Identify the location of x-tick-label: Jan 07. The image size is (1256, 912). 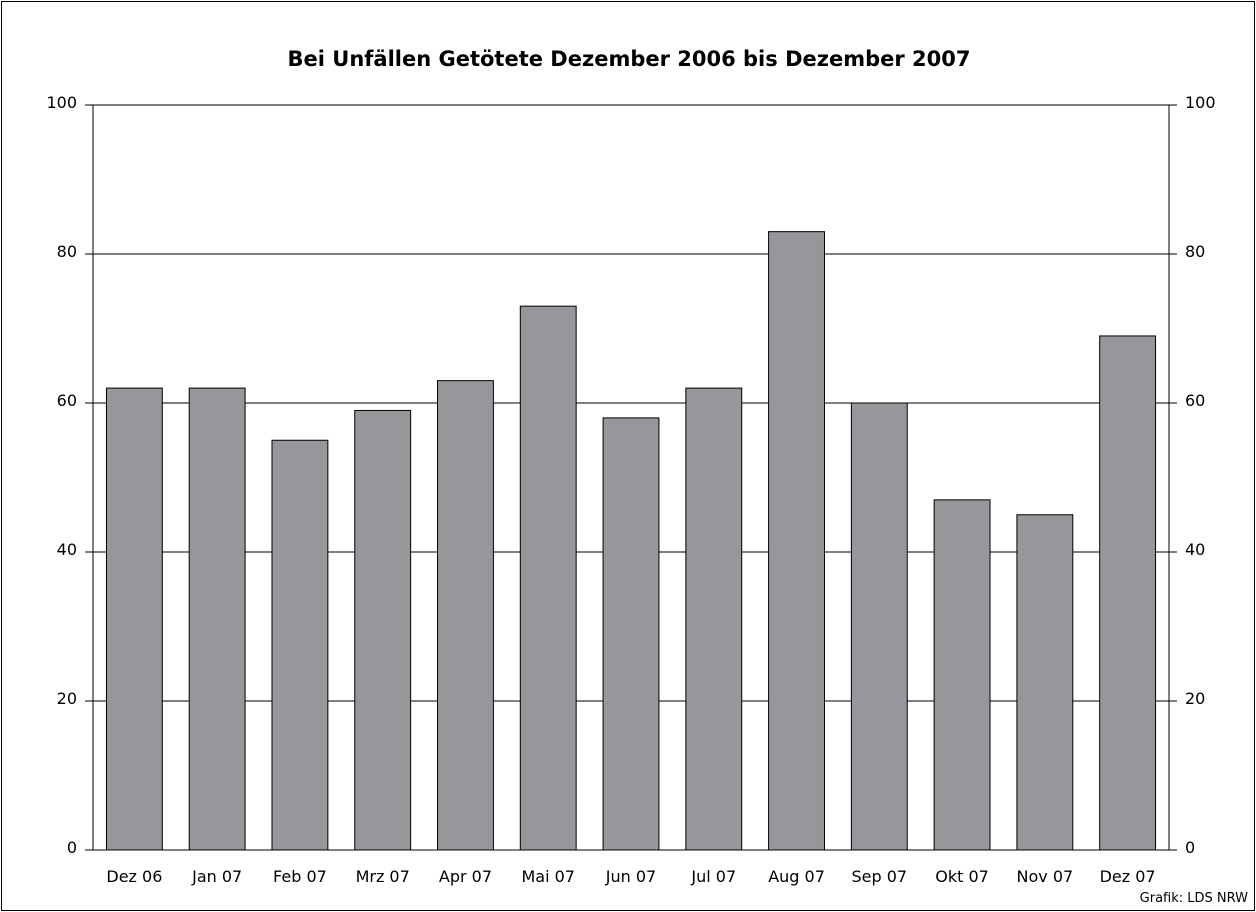
(216, 876).